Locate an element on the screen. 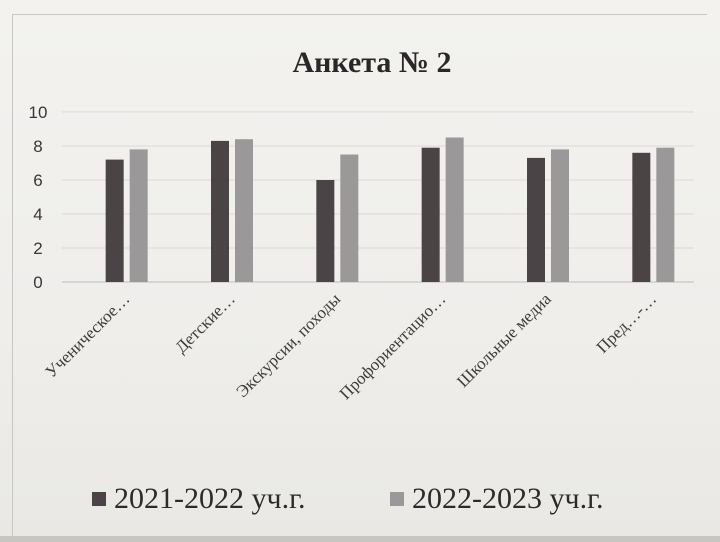 The image size is (720, 542). chart-title: Анкета № 2 is located at coordinates (371, 62).